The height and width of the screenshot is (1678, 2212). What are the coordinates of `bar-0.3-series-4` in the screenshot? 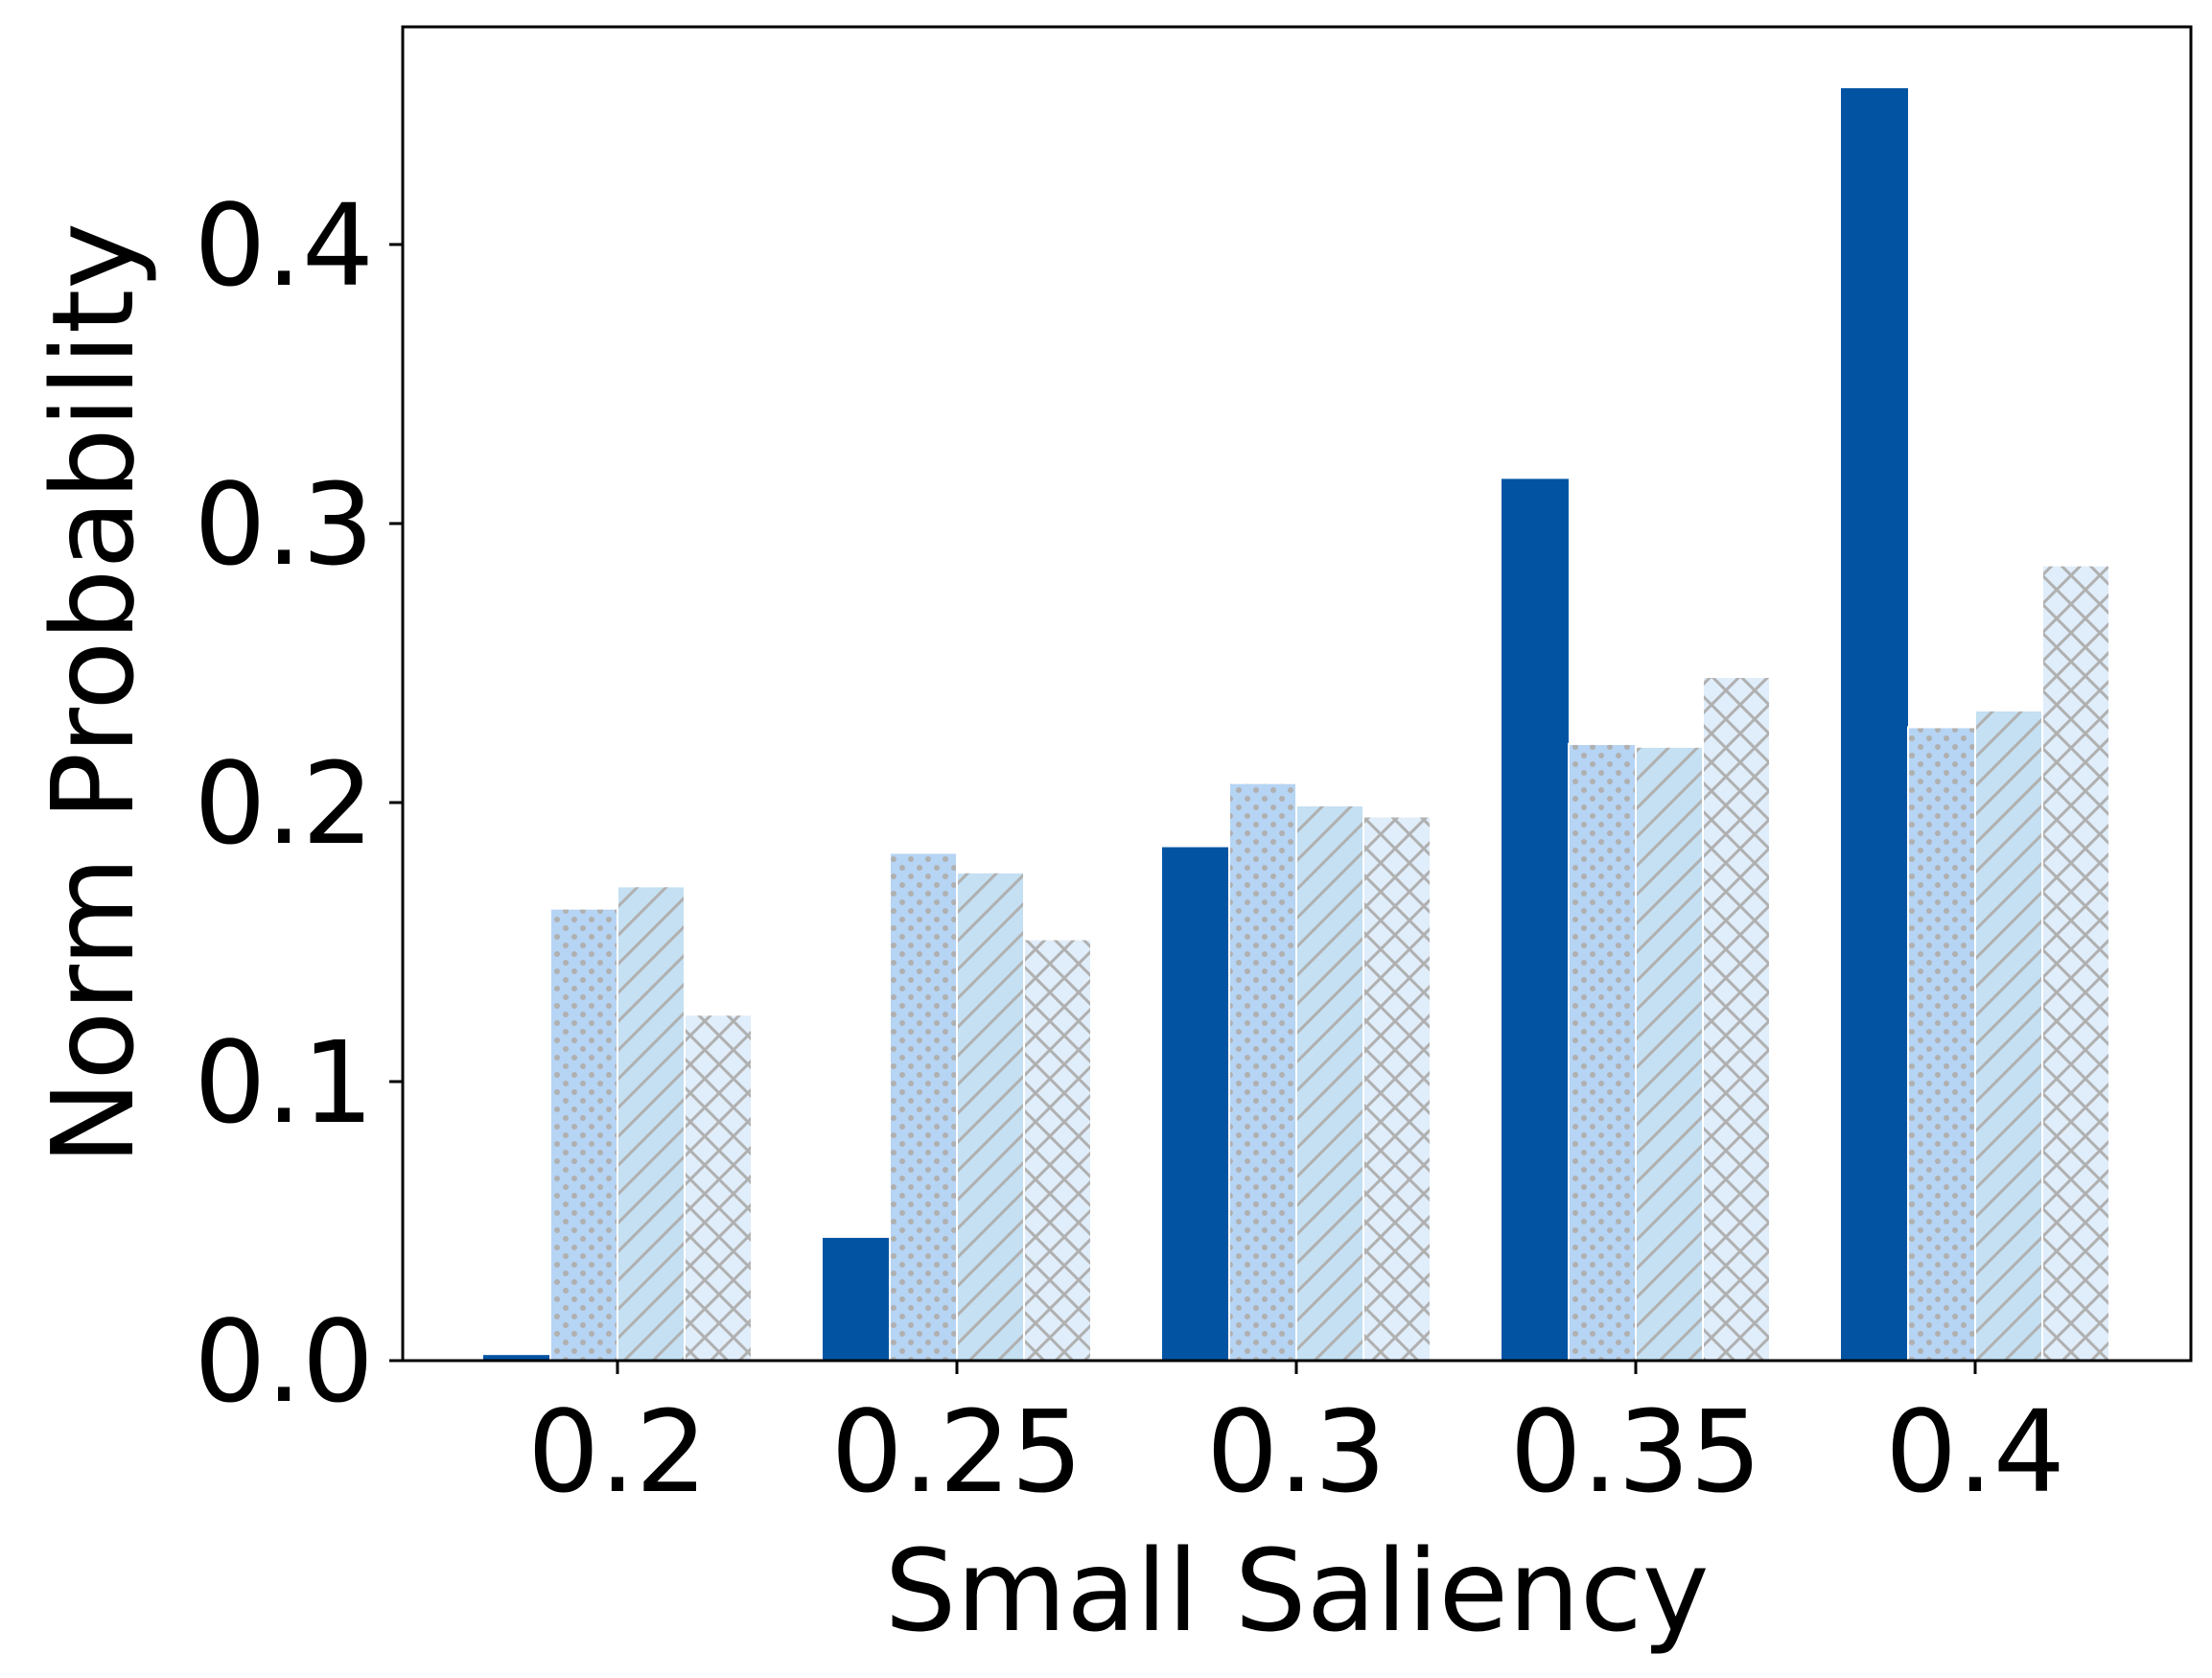 It's located at (1397, 1088).